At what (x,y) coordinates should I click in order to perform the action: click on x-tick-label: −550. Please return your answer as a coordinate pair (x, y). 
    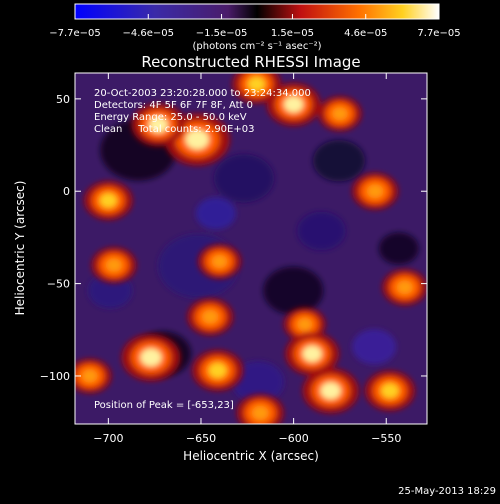
    Looking at the image, I should click on (386, 438).